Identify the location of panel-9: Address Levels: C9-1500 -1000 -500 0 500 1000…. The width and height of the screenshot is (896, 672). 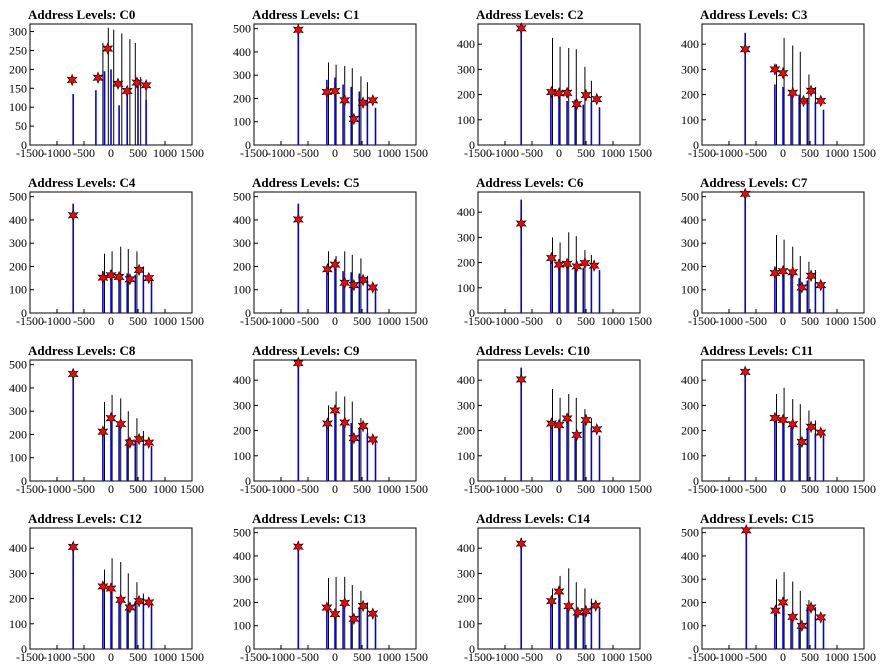
(330, 419).